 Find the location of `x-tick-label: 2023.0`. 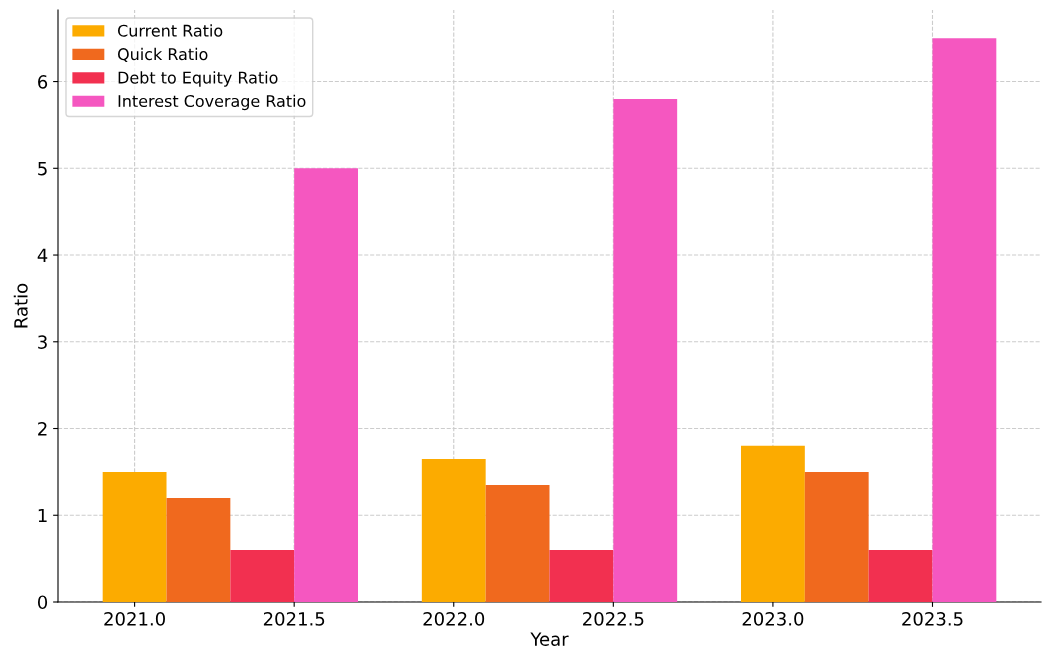

x-tick-label: 2023.0 is located at coordinates (773, 619).